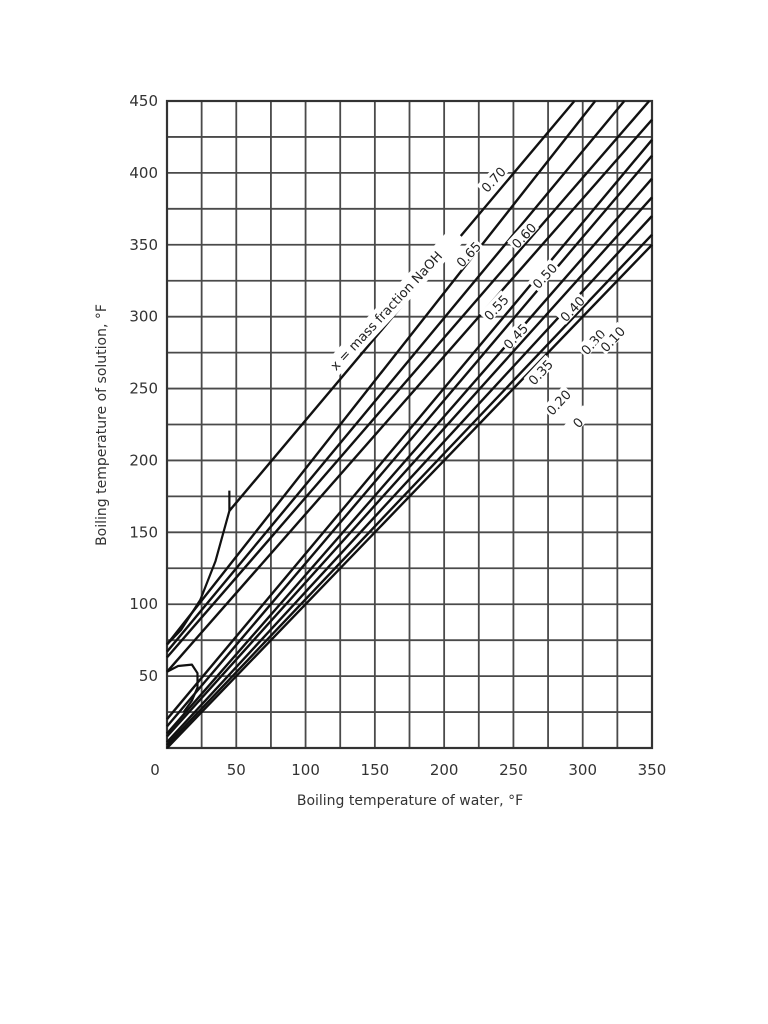  What do you see at coordinates (236, 770) in the screenshot?
I see `x-tick-label: 50` at bounding box center [236, 770].